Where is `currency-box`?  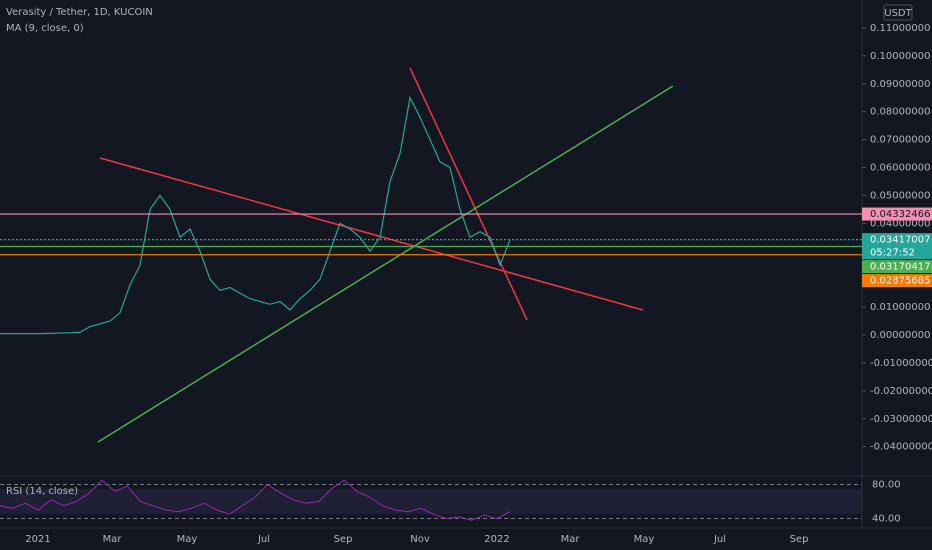
currency-box is located at coordinates (898, 12).